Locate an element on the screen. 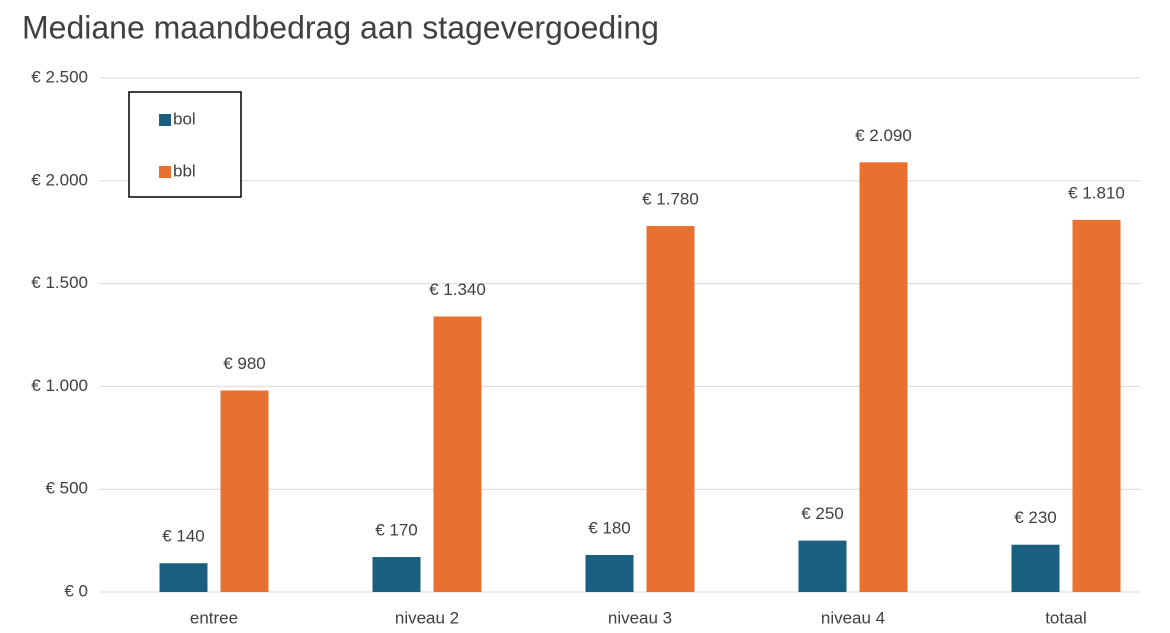  chart-title: Mediane maandbedrag aan stagevergoeding is located at coordinates (340, 27).